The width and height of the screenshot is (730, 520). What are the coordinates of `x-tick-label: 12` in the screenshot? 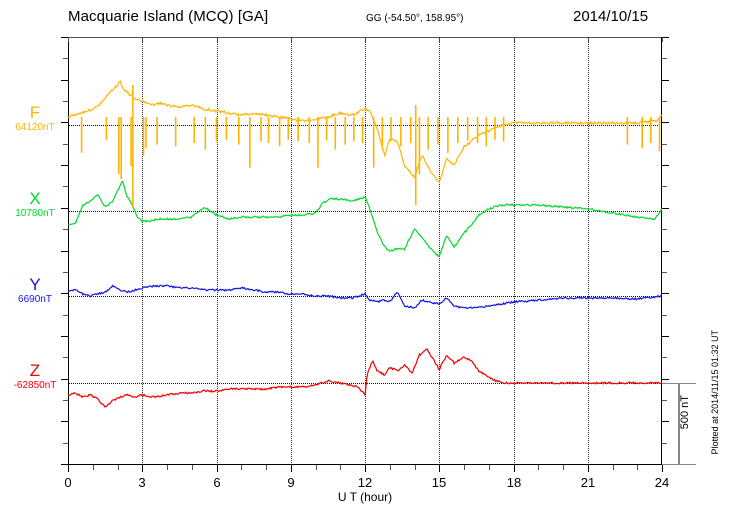 It's located at (365, 482).